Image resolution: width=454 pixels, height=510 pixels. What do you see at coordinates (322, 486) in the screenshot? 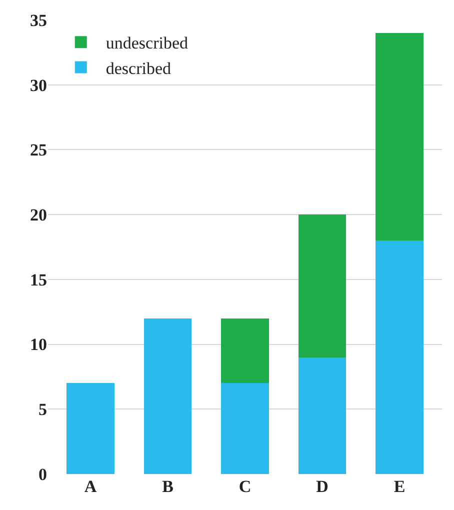
I see `x-tick-label: D` at bounding box center [322, 486].